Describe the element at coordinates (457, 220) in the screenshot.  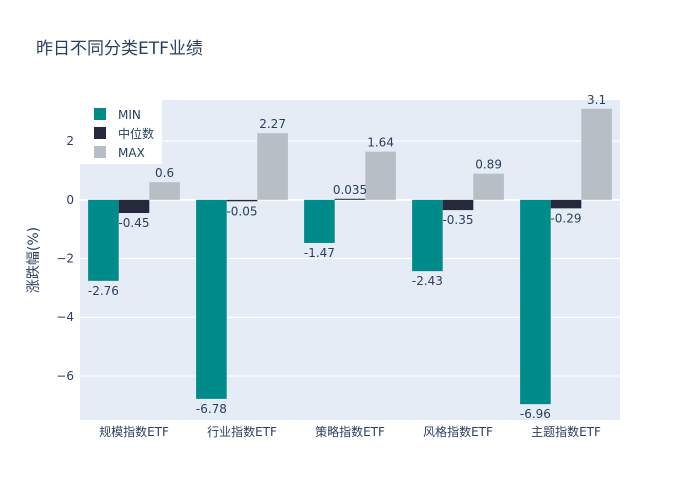
I see `data-label: -0.35` at that location.